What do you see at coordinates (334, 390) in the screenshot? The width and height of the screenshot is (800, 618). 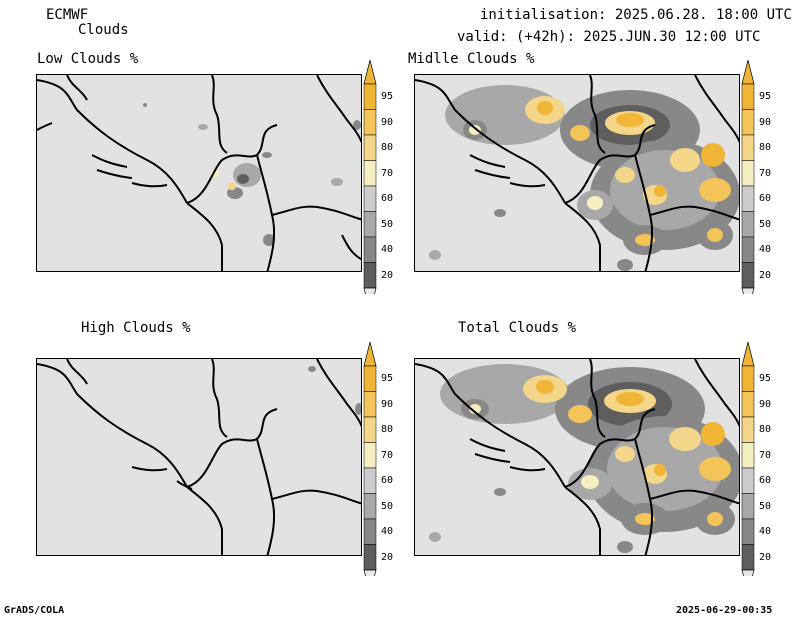 I see `high-cloud-patches` at bounding box center [334, 390].